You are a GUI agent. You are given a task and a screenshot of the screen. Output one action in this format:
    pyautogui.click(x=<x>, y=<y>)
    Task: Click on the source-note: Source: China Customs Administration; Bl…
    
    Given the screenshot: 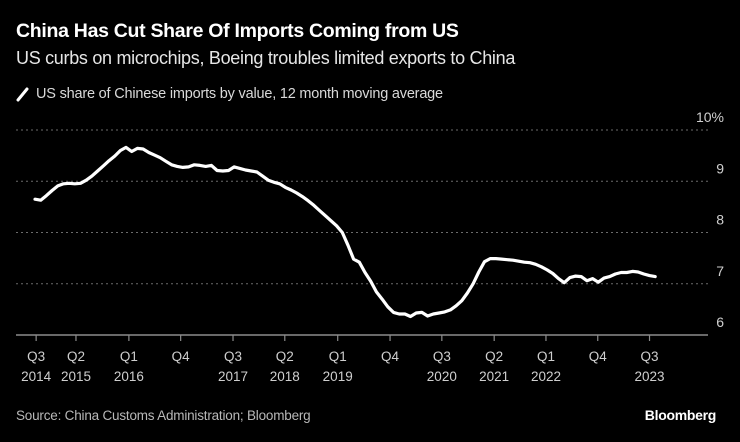 What is the action you would take?
    pyautogui.click(x=163, y=415)
    